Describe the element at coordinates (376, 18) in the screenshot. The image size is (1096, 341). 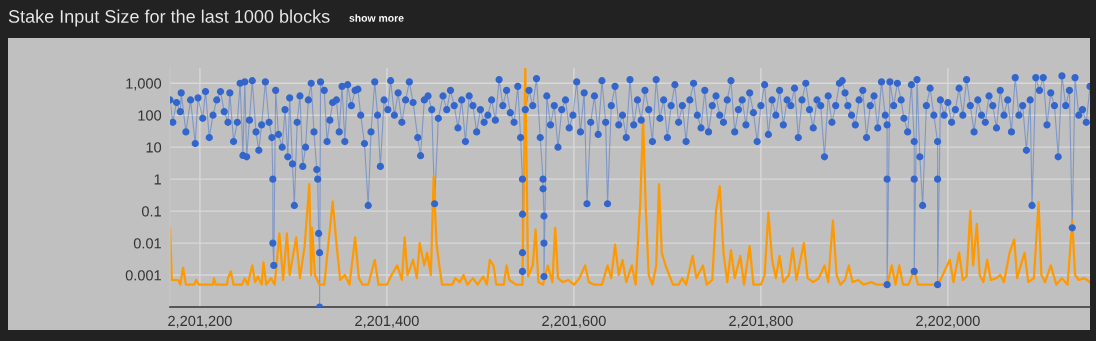
I see `text: show more` at that location.